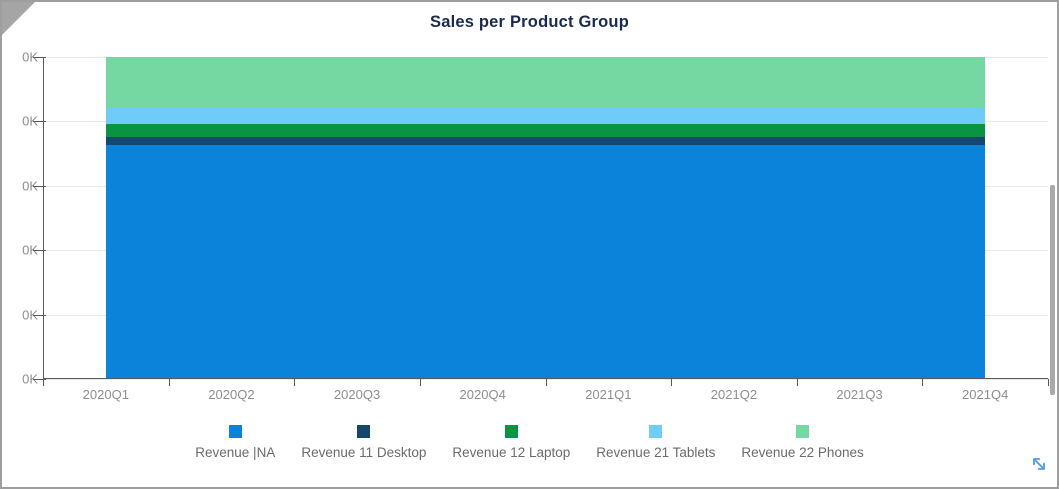  I want to click on legend-label: Revenue 11 Desktop, so click(364, 452).